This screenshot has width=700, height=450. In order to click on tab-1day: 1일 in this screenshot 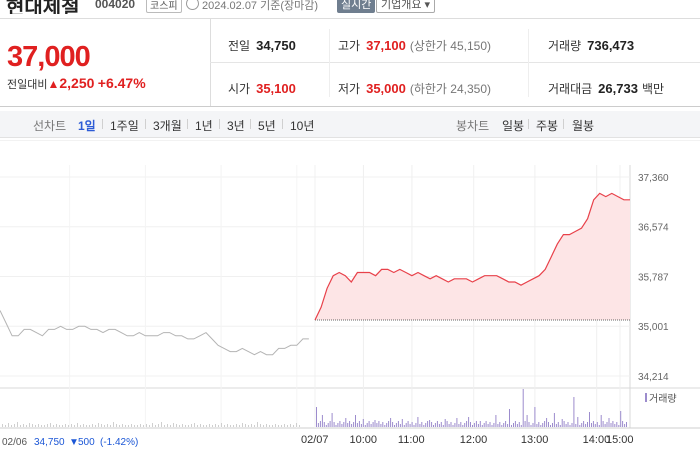, I will do `click(87, 126)`.